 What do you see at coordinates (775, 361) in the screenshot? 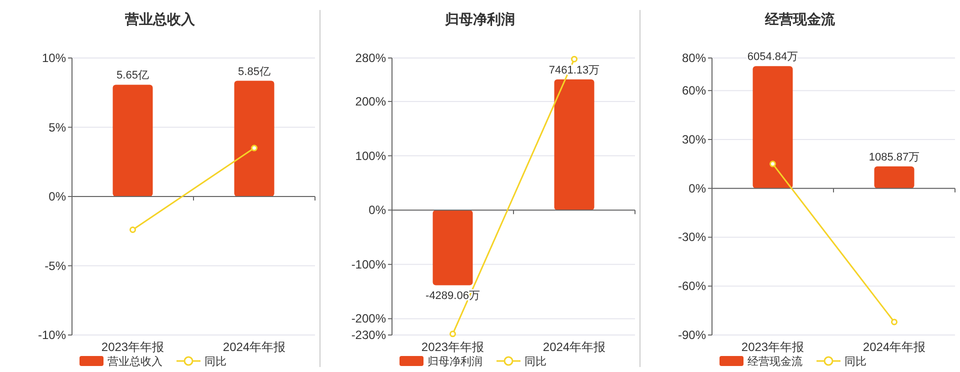
I see `legend-label: 经营现金流` at bounding box center [775, 361].